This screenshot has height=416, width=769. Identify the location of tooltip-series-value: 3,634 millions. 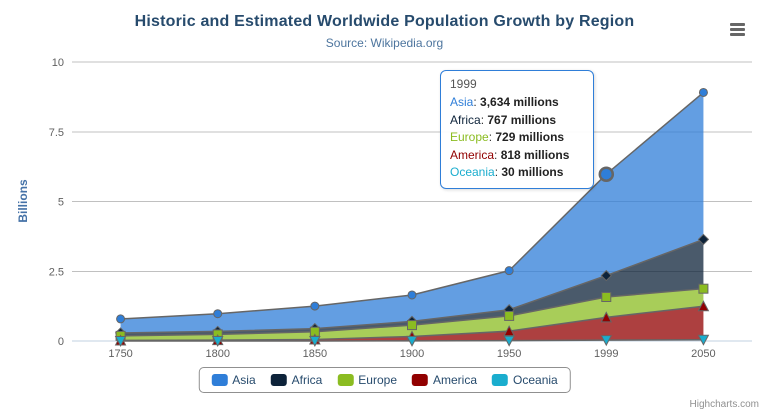
(519, 102).